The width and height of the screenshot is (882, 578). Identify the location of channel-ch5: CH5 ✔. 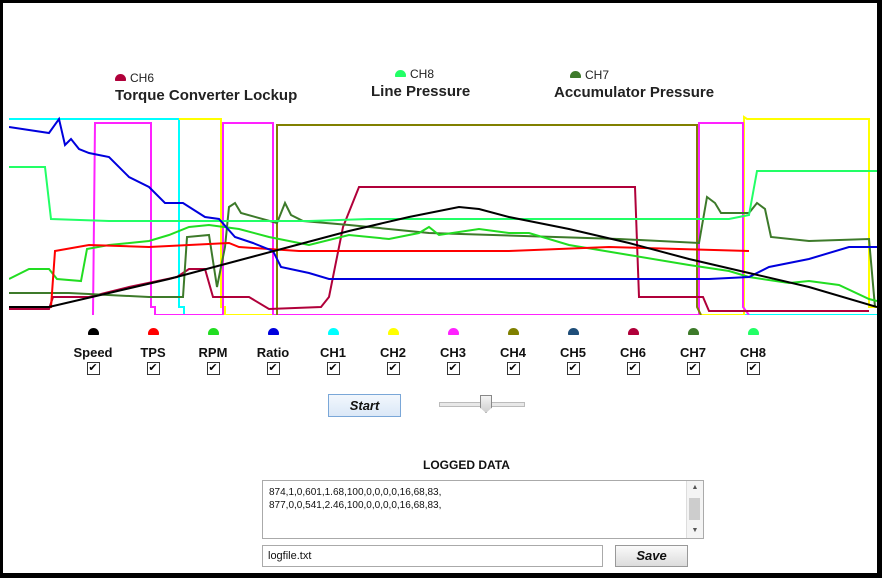
(573, 351).